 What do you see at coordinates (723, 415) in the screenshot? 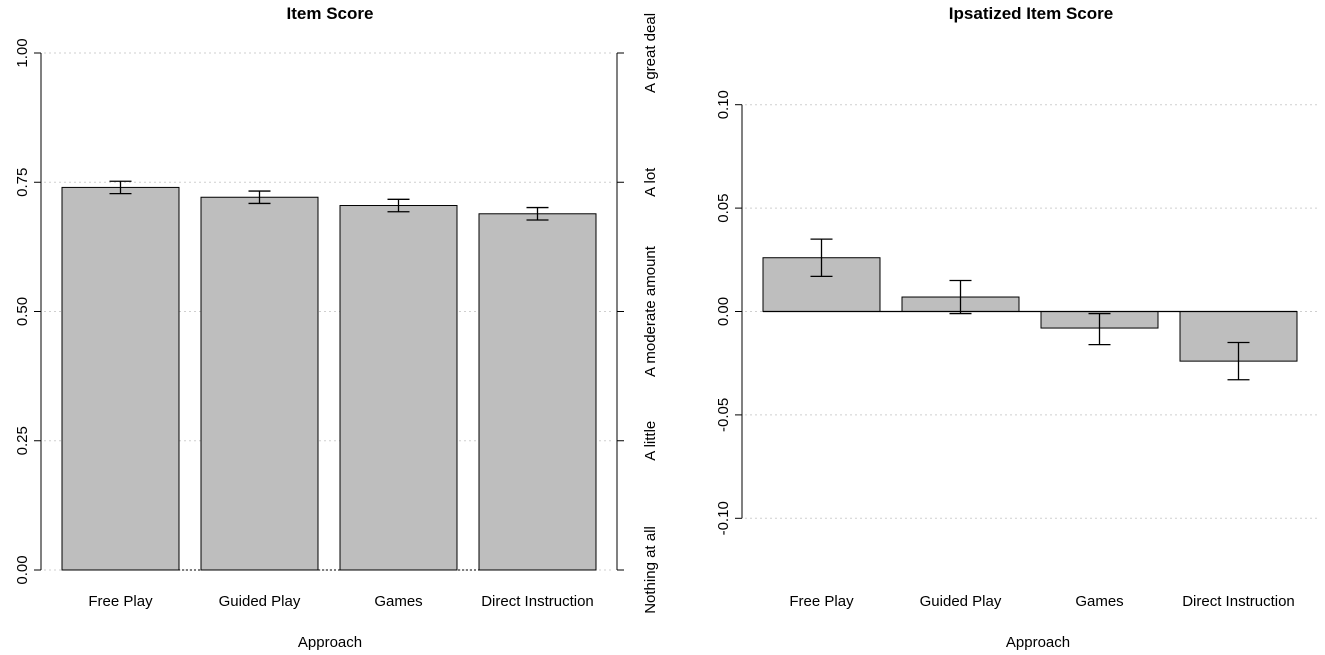
I see `y-tick-label: -0.05` at bounding box center [723, 415].